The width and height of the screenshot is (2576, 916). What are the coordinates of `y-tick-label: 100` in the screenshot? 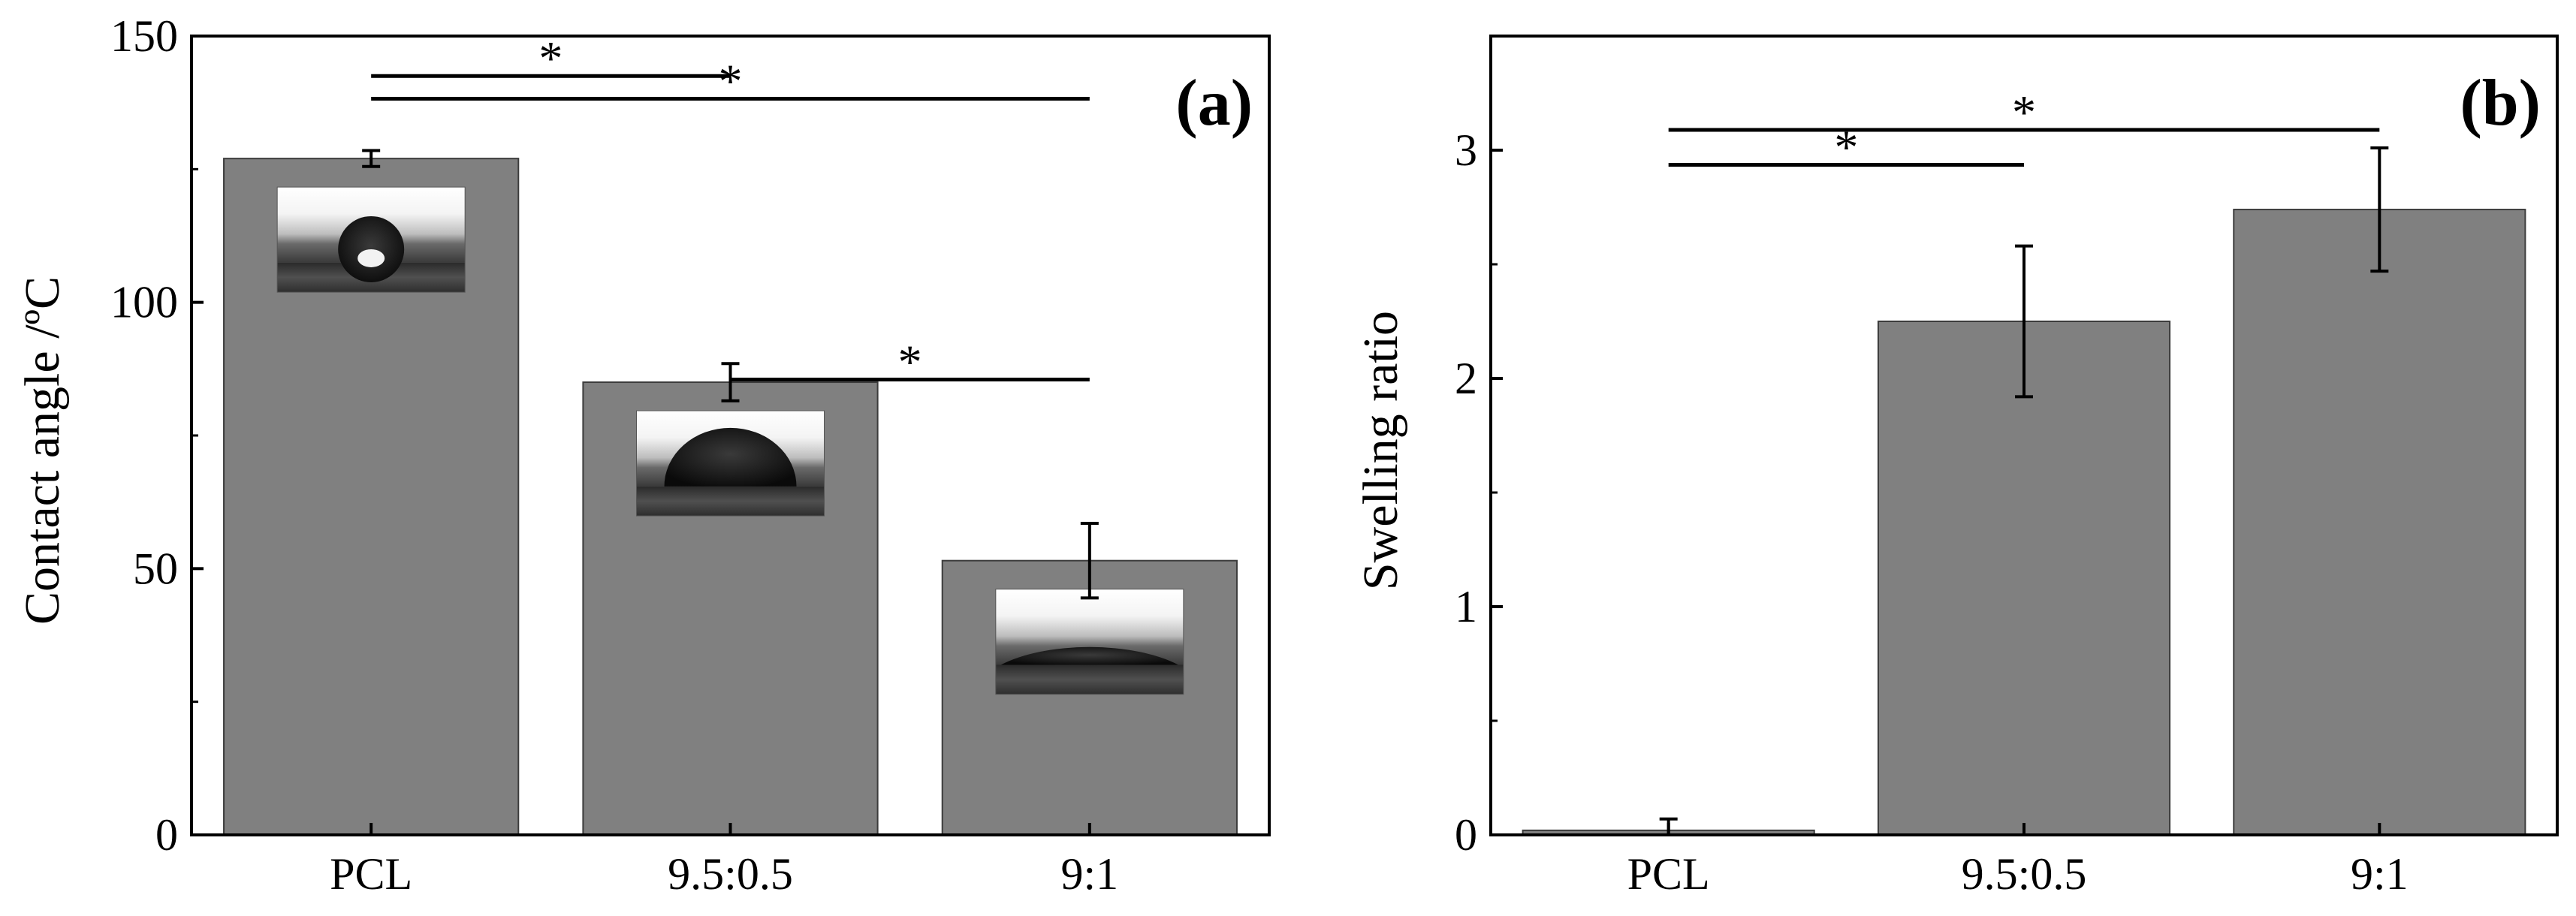 It's located at (144, 302).